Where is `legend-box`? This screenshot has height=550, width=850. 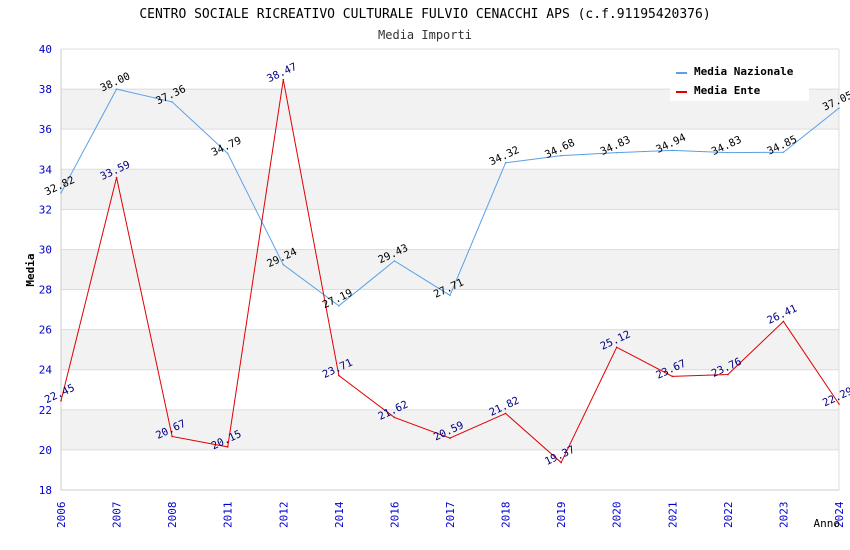 legend-box is located at coordinates (739, 80).